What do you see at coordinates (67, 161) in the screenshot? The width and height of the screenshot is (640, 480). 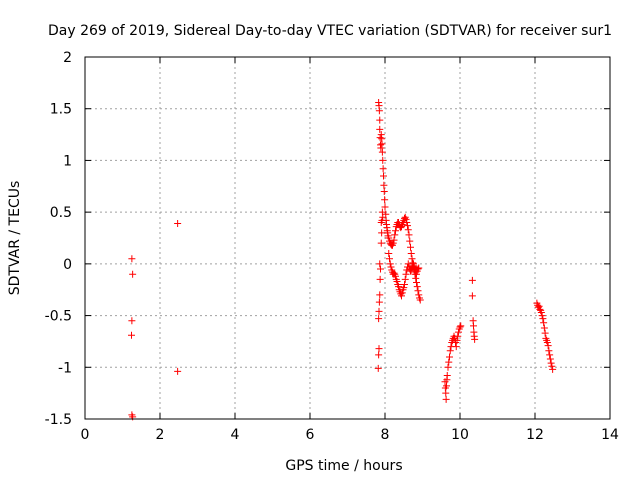 I see `y-tick-label: 1` at bounding box center [67, 161].